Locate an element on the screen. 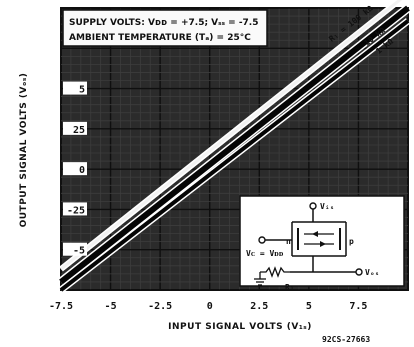  y-tick-labels: -5 -25 0 25 5 is located at coordinates (75, 169).